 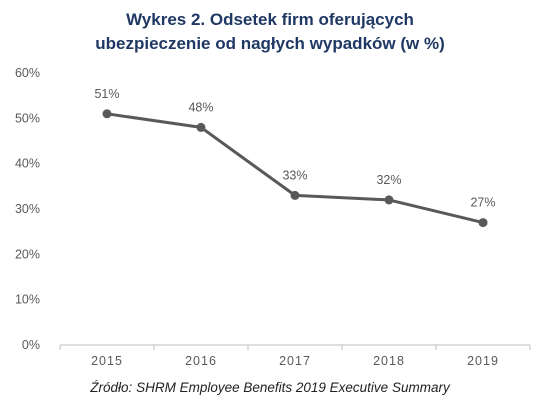 I want to click on y-tick-label: 0%, so click(x=31, y=345).